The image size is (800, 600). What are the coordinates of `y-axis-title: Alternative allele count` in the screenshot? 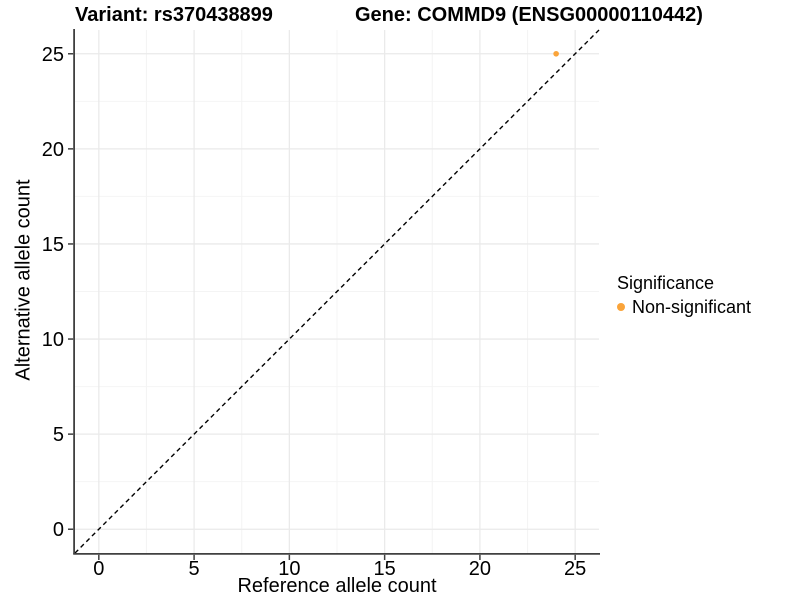 It's located at (23, 280).